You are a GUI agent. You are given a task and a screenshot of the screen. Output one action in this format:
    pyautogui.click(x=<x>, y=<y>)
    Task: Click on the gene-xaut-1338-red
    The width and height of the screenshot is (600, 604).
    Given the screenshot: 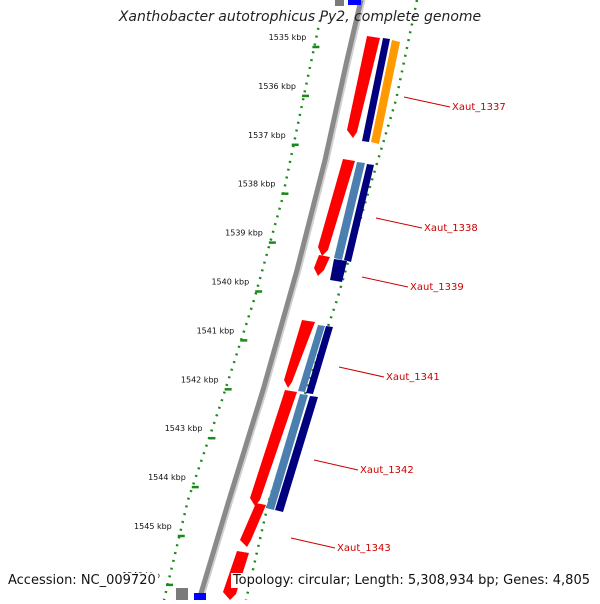 What is the action you would take?
    pyautogui.click(x=336, y=207)
    